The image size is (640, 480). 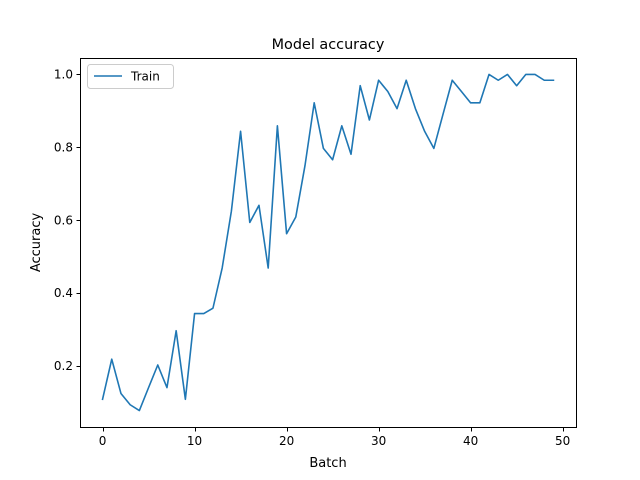 What do you see at coordinates (63, 366) in the screenshot?
I see `y-tick-label: 0.2` at bounding box center [63, 366].